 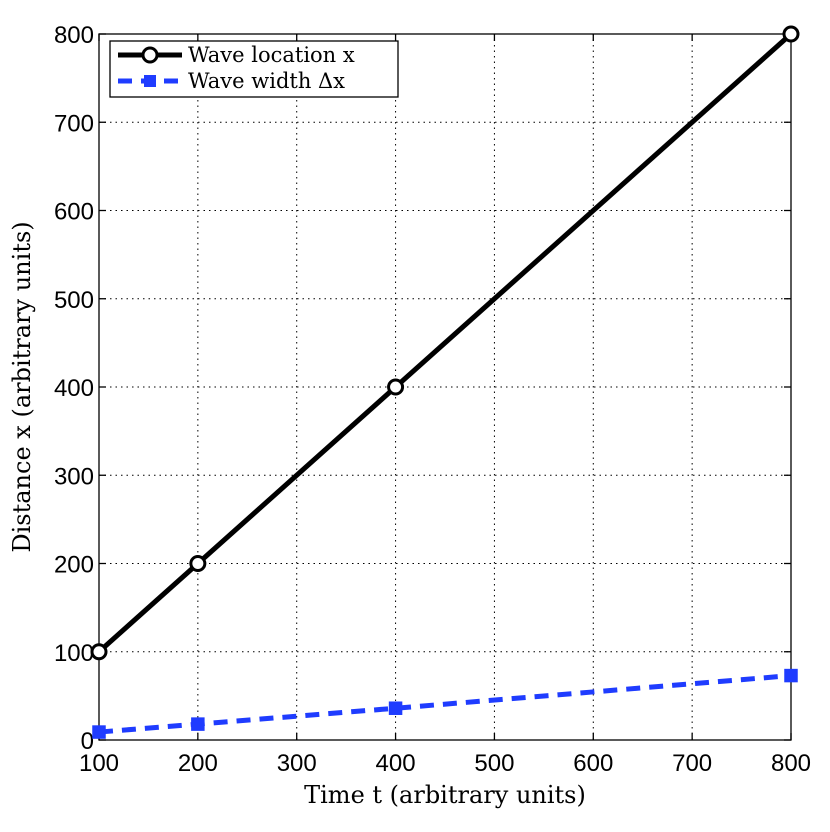 I want to click on x-tick-label: 700, so click(x=692, y=763).